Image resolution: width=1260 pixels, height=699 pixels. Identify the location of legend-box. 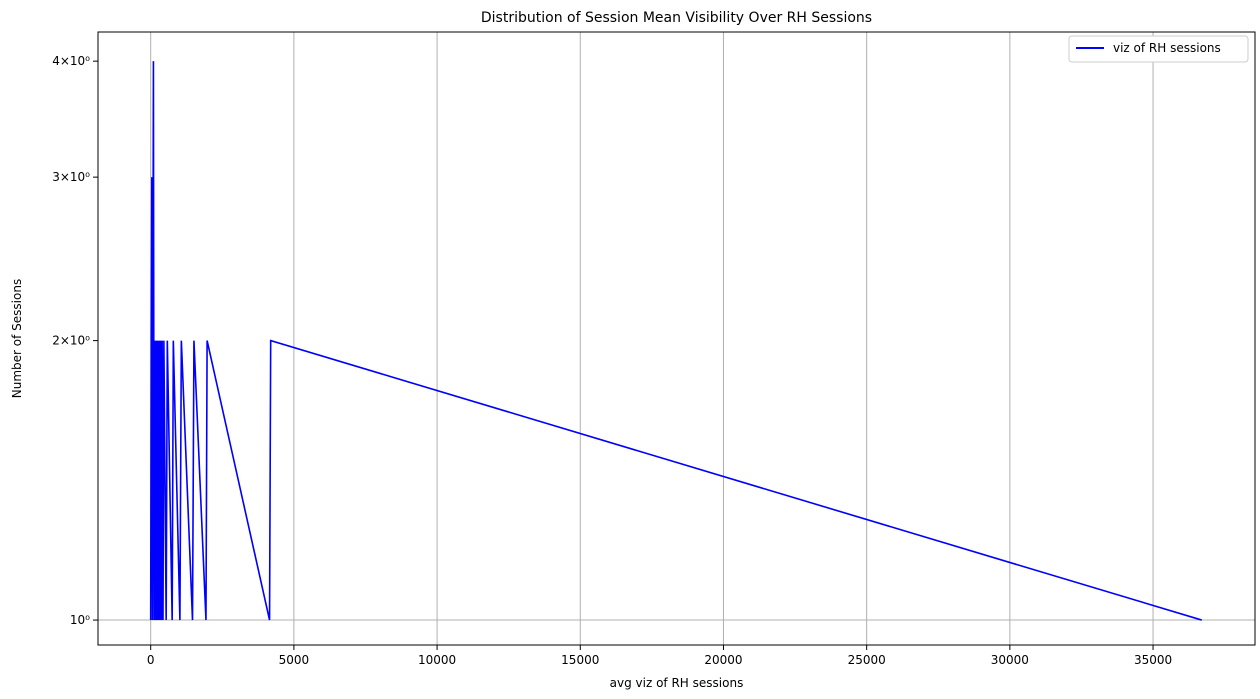
(1158, 49).